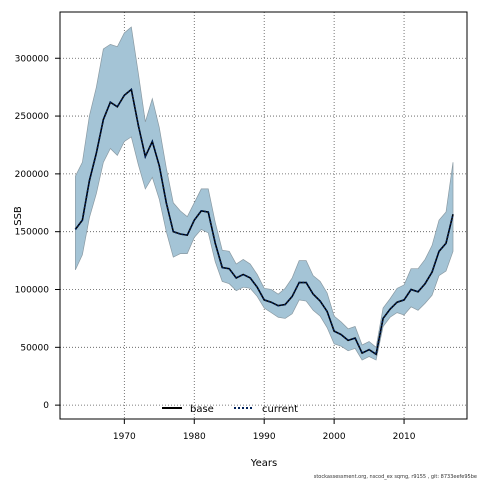  What do you see at coordinates (32, 117) in the screenshot?
I see `y-tick-label: 250000` at bounding box center [32, 117].